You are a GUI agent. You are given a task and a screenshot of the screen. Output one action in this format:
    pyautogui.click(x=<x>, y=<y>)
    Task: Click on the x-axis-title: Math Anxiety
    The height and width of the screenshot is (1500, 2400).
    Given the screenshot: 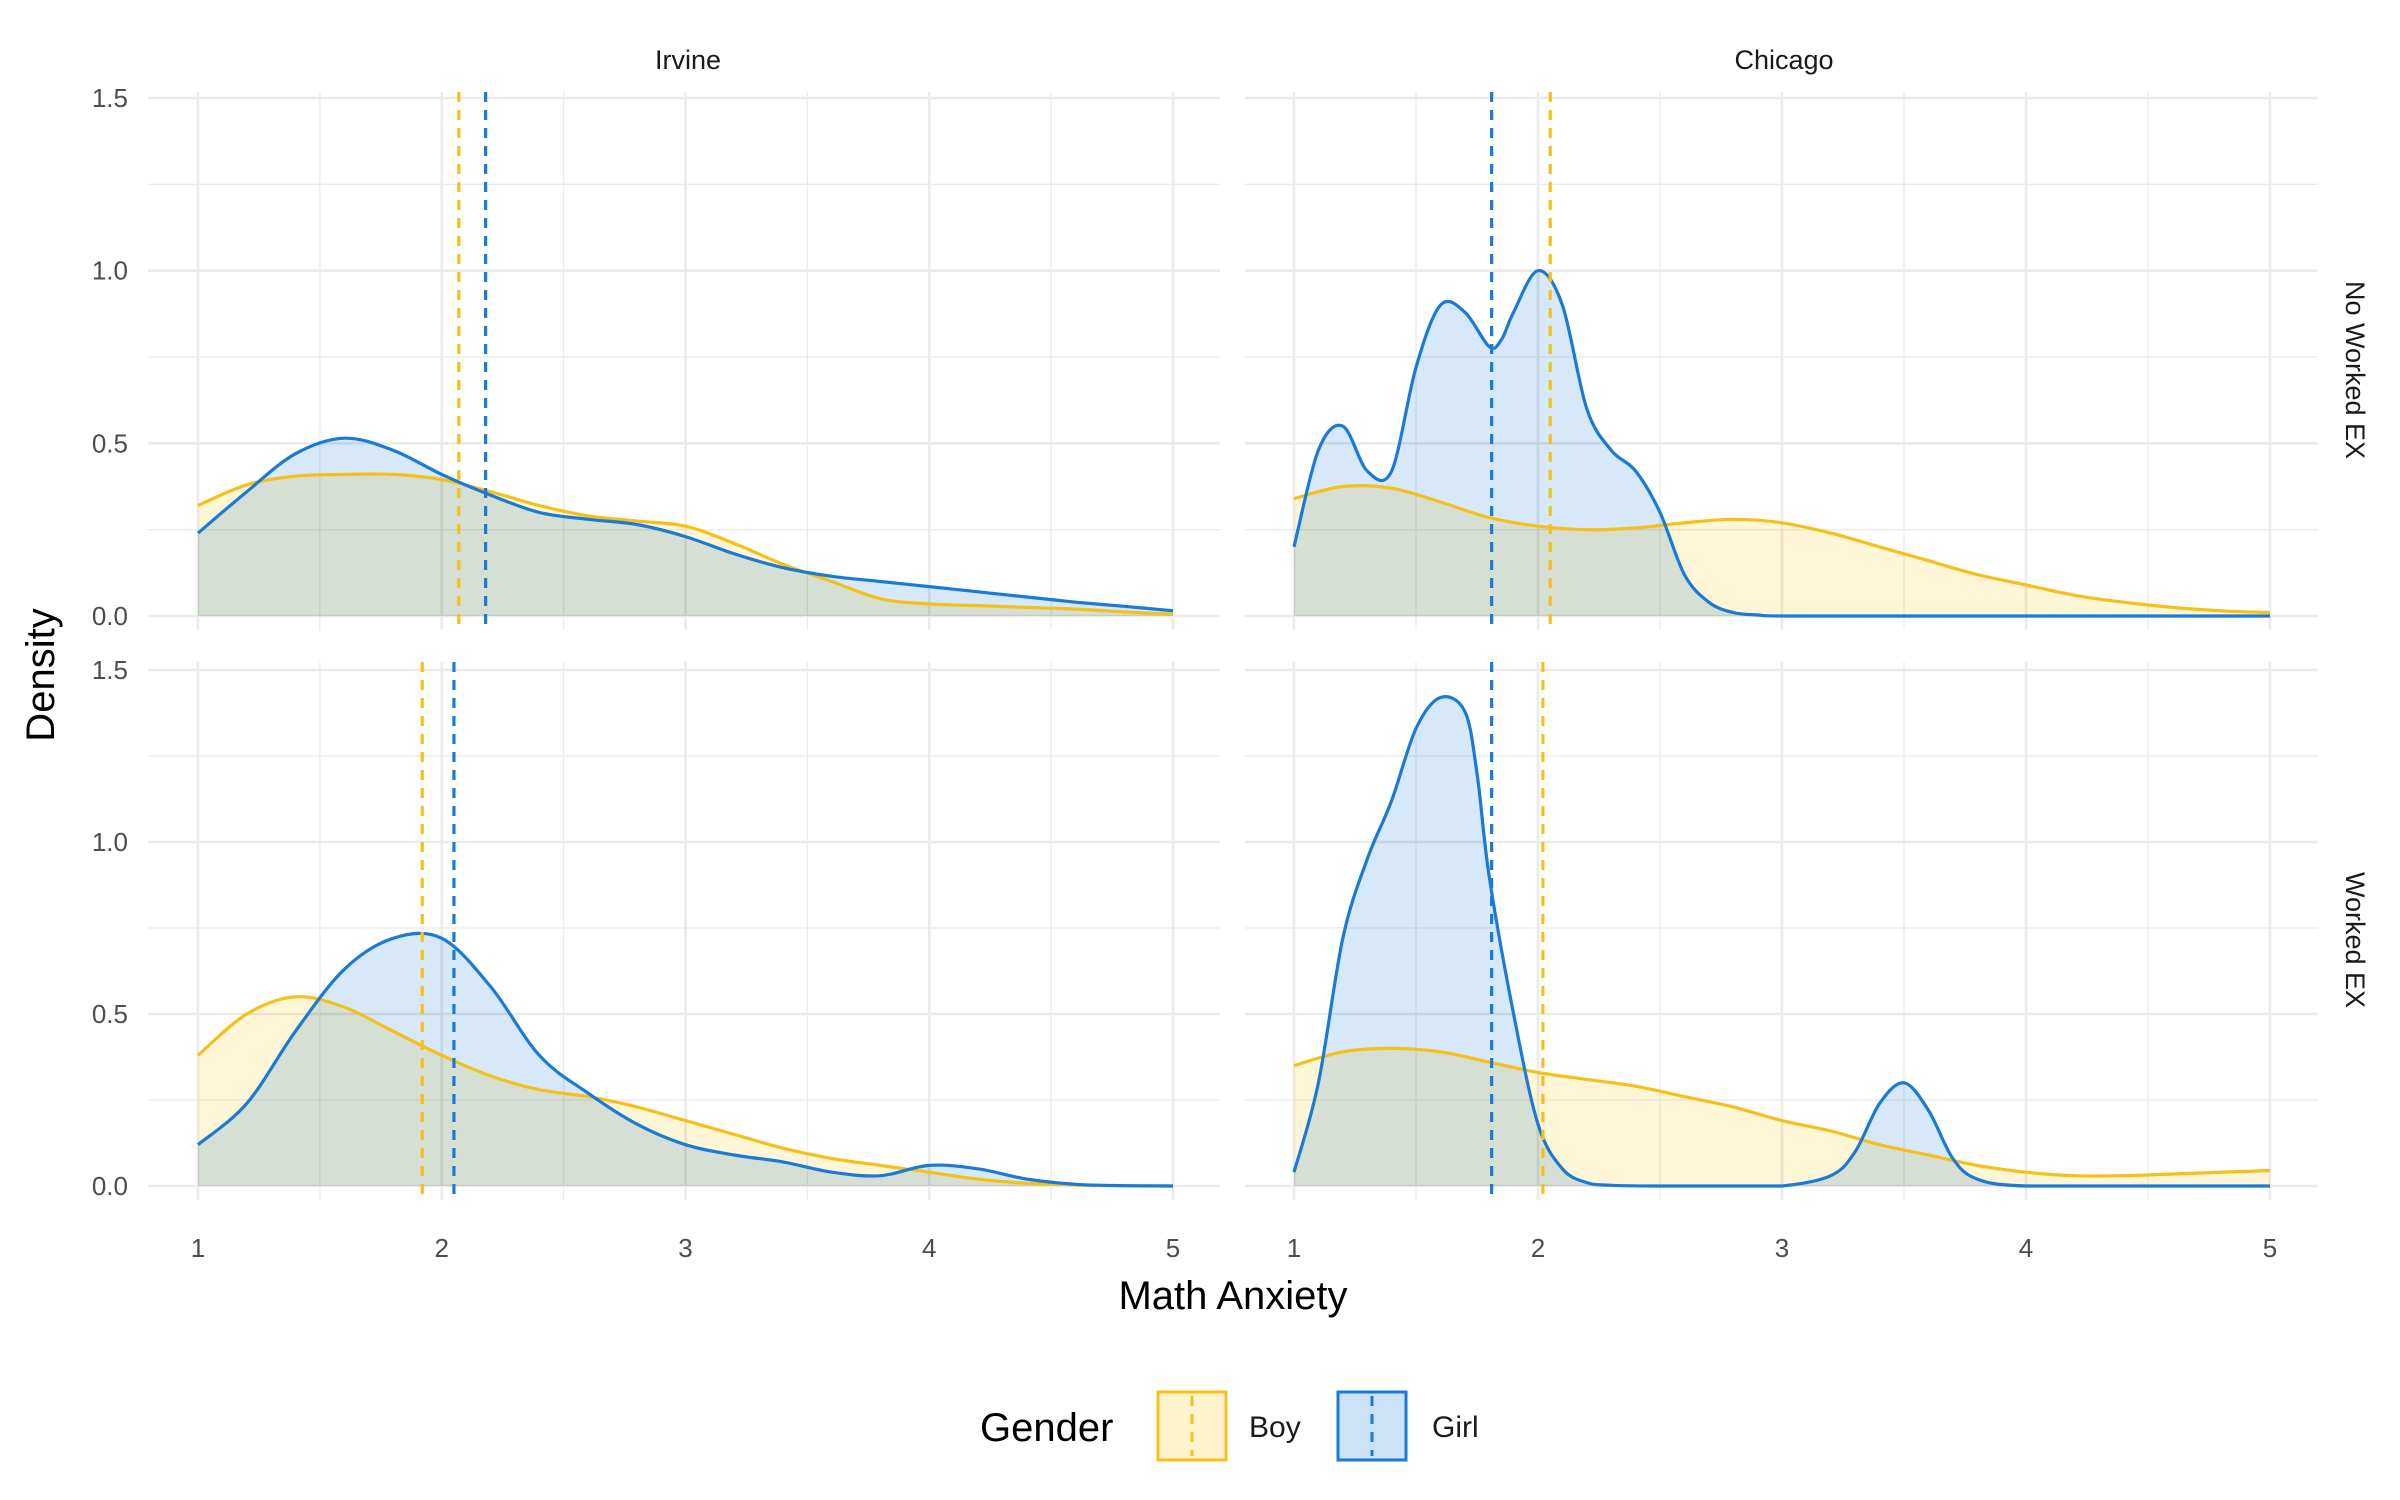 What is the action you would take?
    pyautogui.click(x=1232, y=1296)
    